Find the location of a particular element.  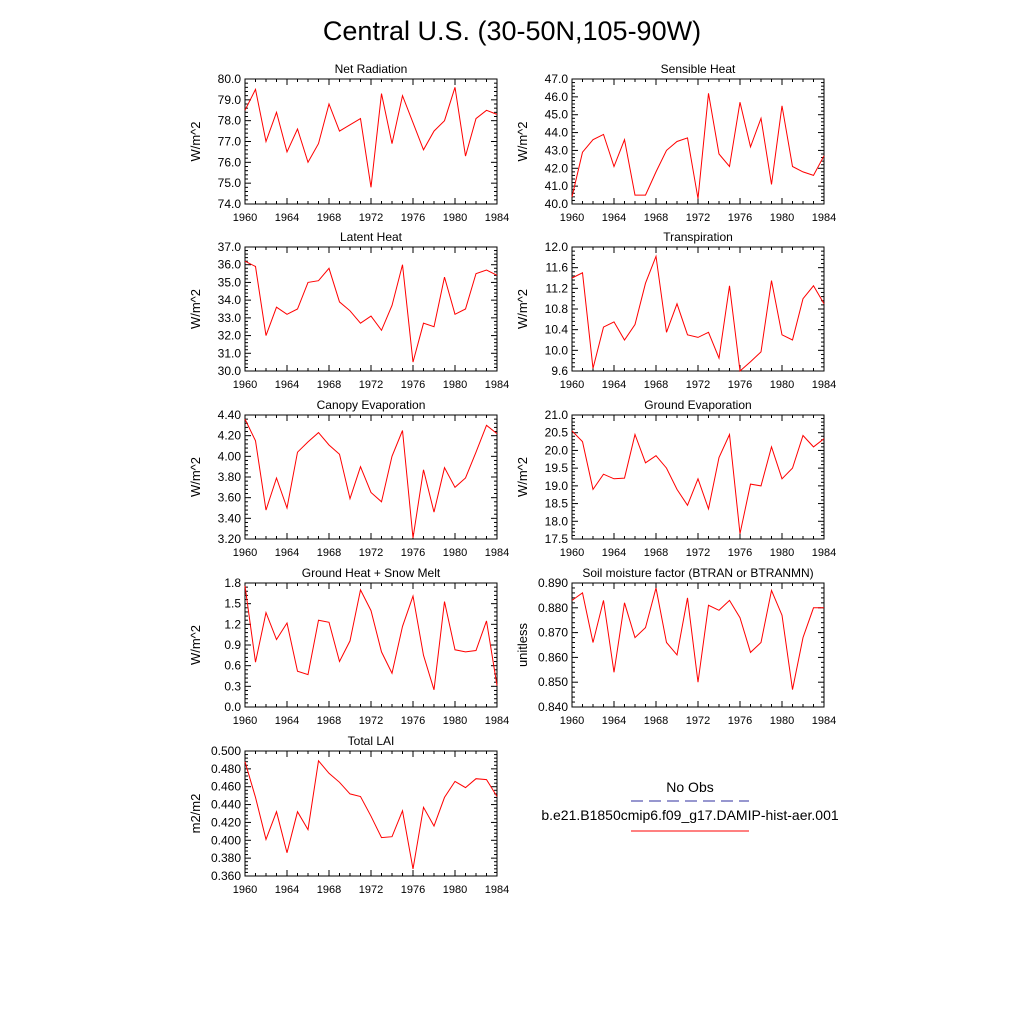

y-tick-label: 18.5 is located at coordinates (557, 504).